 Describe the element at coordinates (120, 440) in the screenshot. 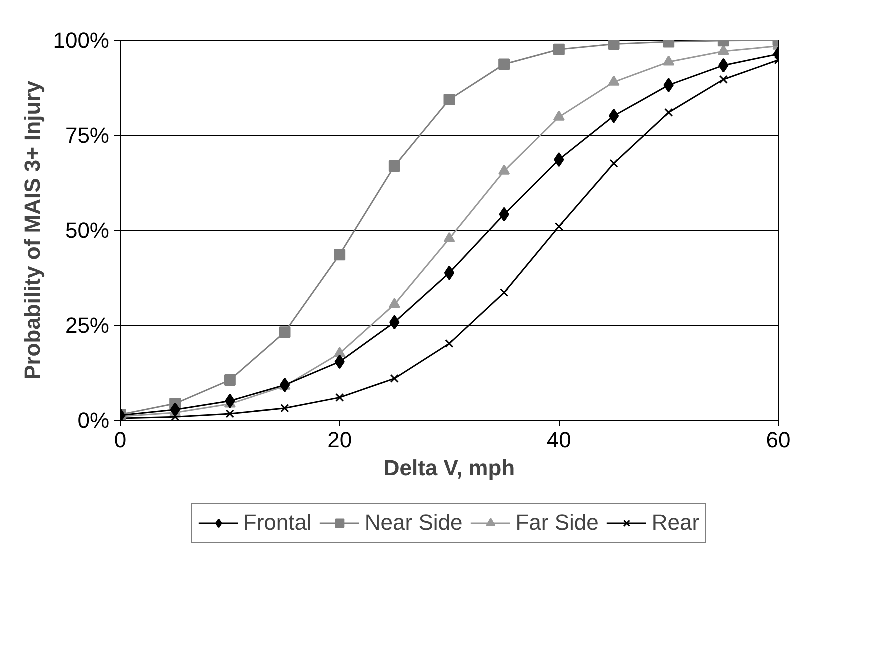

I see `x-tick-label: 0` at that location.